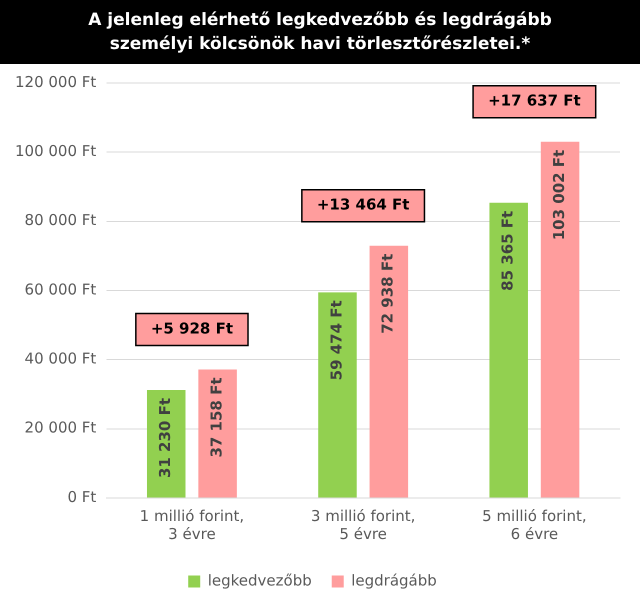  What do you see at coordinates (60, 289) in the screenshot?
I see `y-tick-label: 60 000 Ft` at bounding box center [60, 289].